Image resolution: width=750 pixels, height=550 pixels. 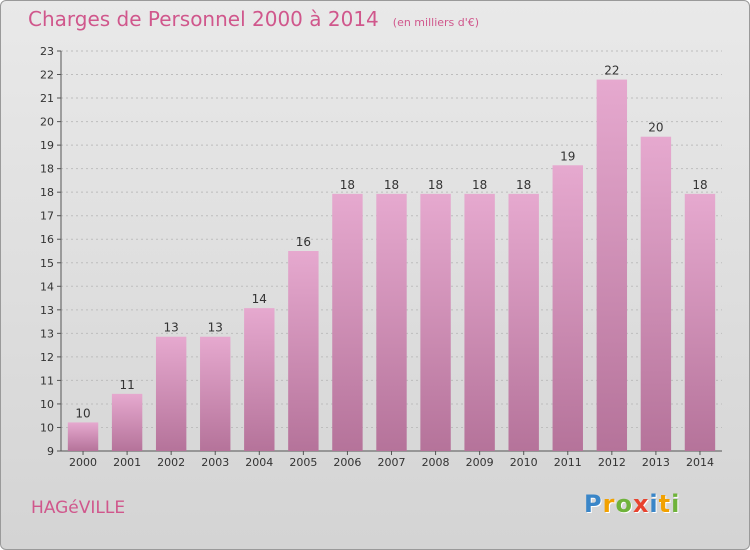 What do you see at coordinates (347, 462) in the screenshot?
I see `x-tick-label: 2006` at bounding box center [347, 462].